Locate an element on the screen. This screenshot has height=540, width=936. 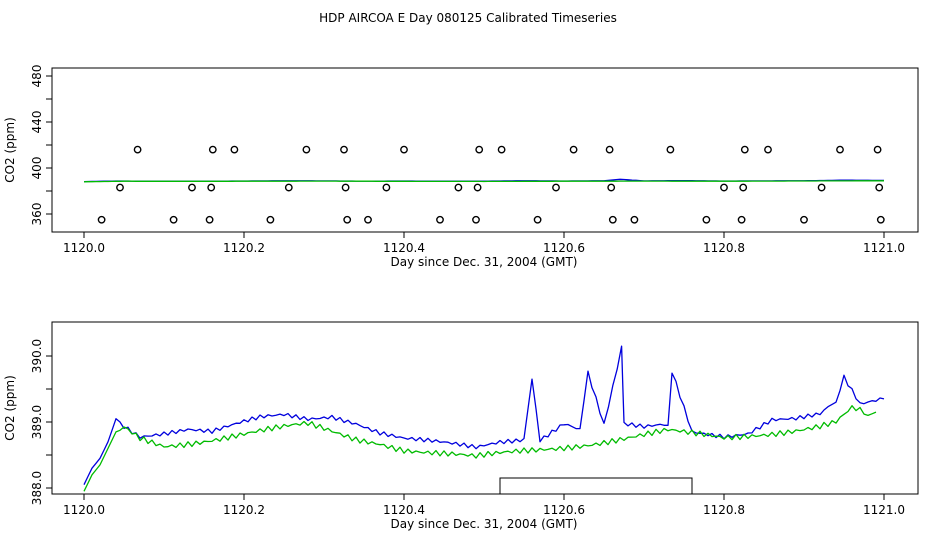
y-tick-label: 388.0 is located at coordinates (37, 488).